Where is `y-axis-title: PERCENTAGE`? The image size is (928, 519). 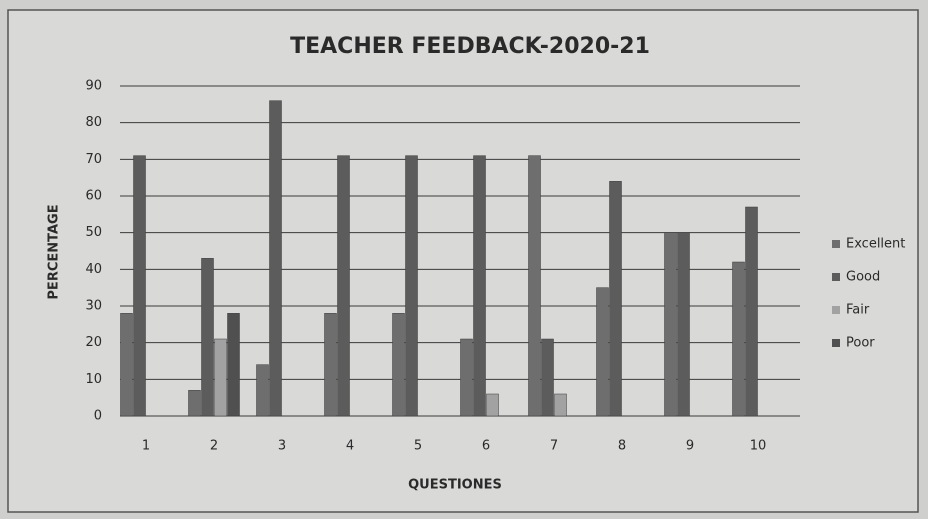 y-axis-title: PERCENTAGE is located at coordinates (54, 251).